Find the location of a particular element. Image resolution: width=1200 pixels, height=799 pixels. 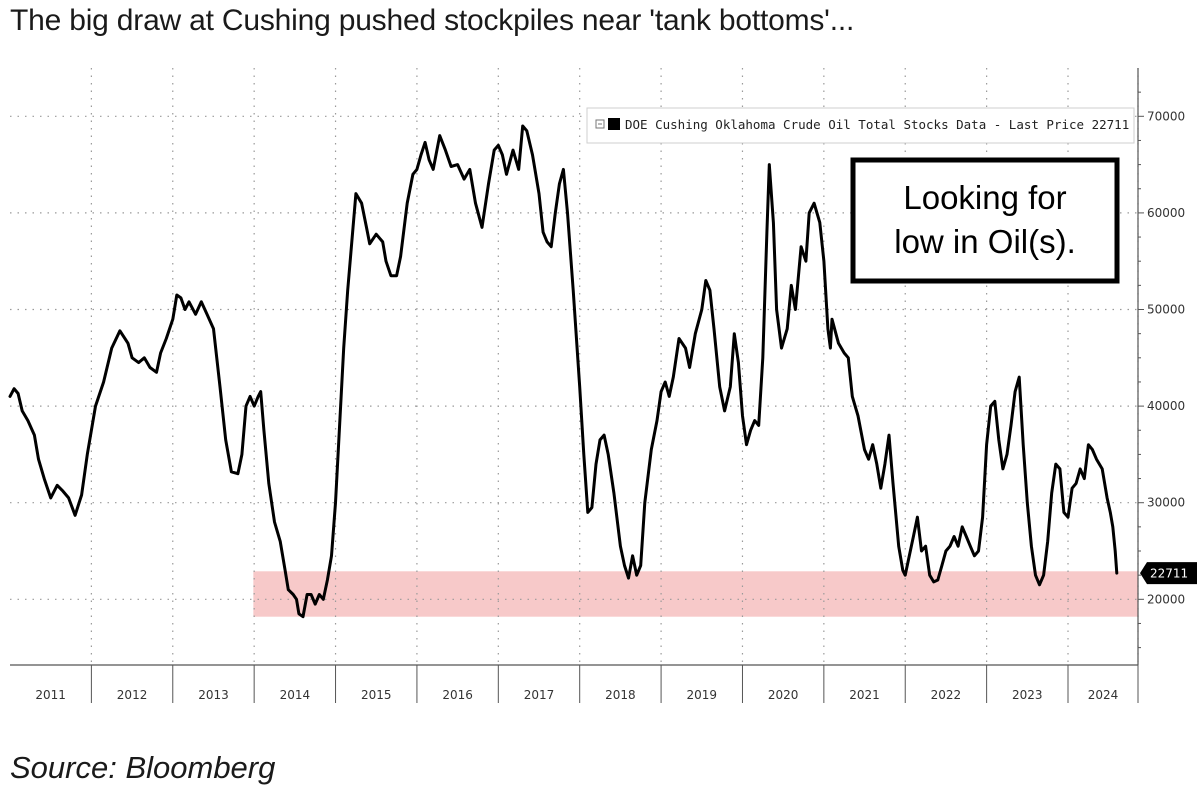

x-tick-label: 2015 is located at coordinates (376, 695).